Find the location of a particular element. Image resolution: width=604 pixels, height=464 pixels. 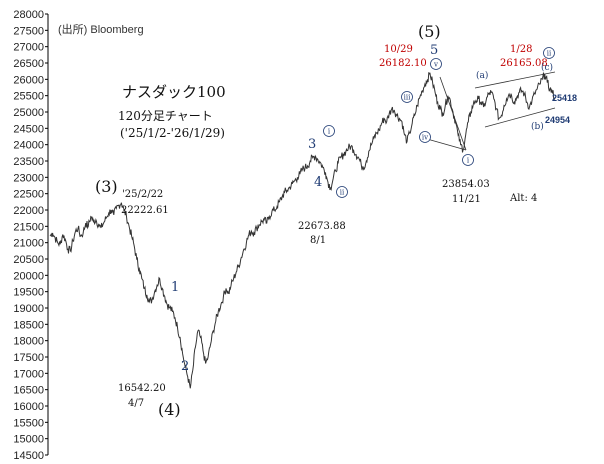

upper-trendline is located at coordinates (515, 80).